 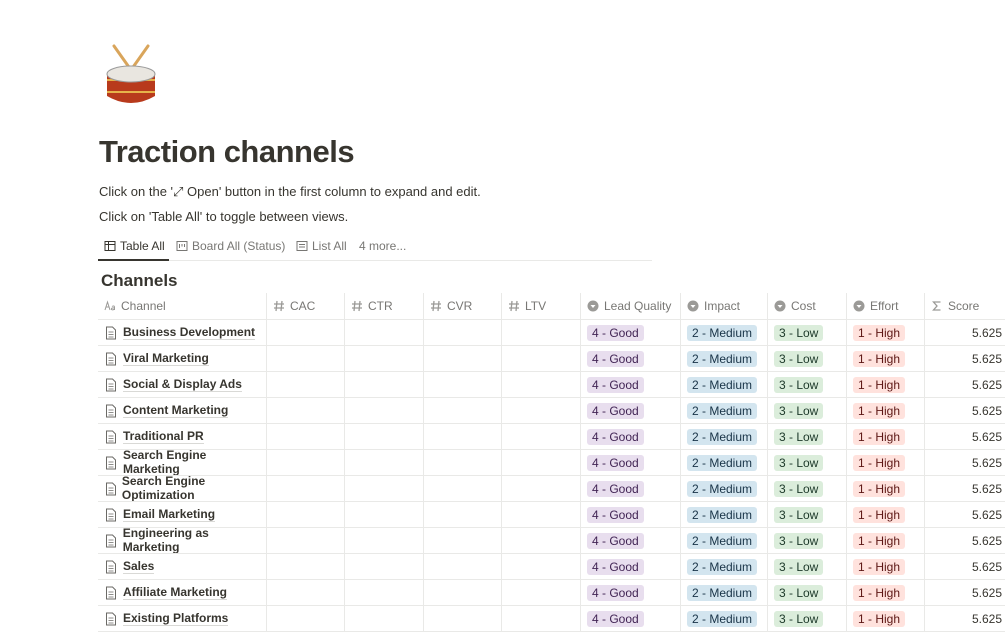 What do you see at coordinates (194, 488) in the screenshot?
I see `row-name: Search Engine Optimization` at bounding box center [194, 488].